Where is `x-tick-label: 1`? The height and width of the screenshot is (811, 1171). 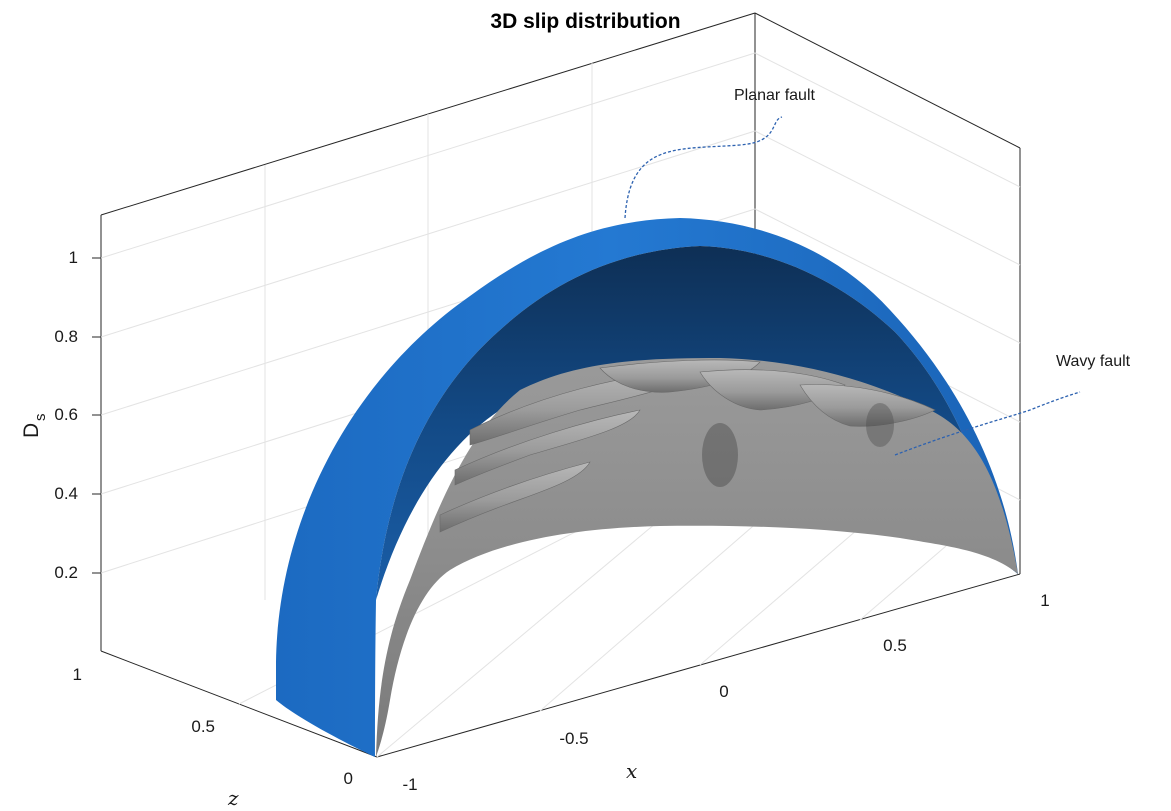 x-tick-label: 1 is located at coordinates (1044, 600).